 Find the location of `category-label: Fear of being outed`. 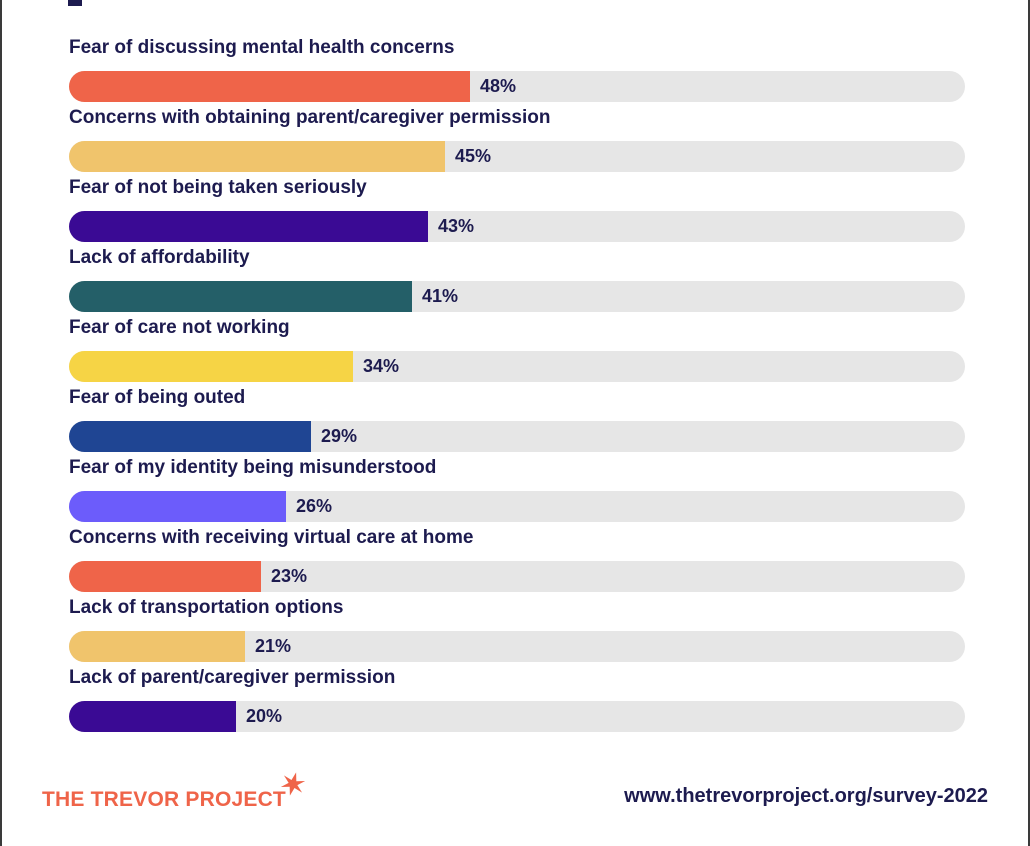

category-label: Fear of being outed is located at coordinates (157, 397).